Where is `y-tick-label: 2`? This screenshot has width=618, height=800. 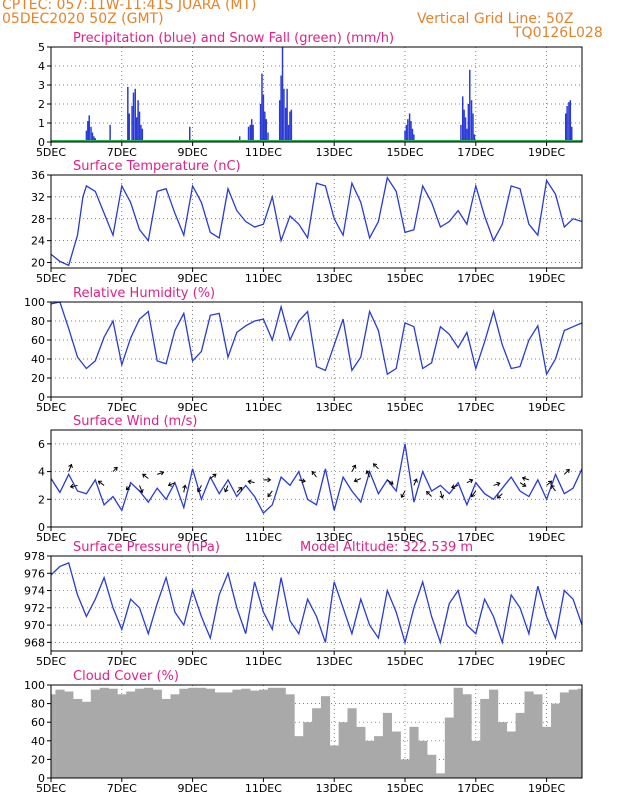 y-tick-label: 2 is located at coordinates (41, 499).